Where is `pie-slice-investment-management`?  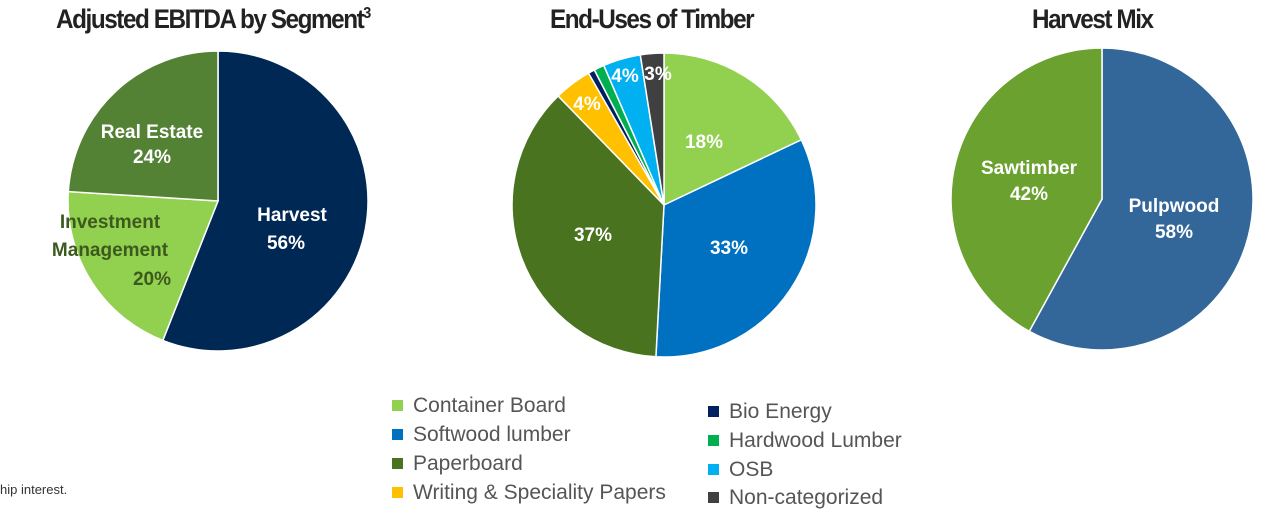
pie-slice-investment-management is located at coordinates (143, 266).